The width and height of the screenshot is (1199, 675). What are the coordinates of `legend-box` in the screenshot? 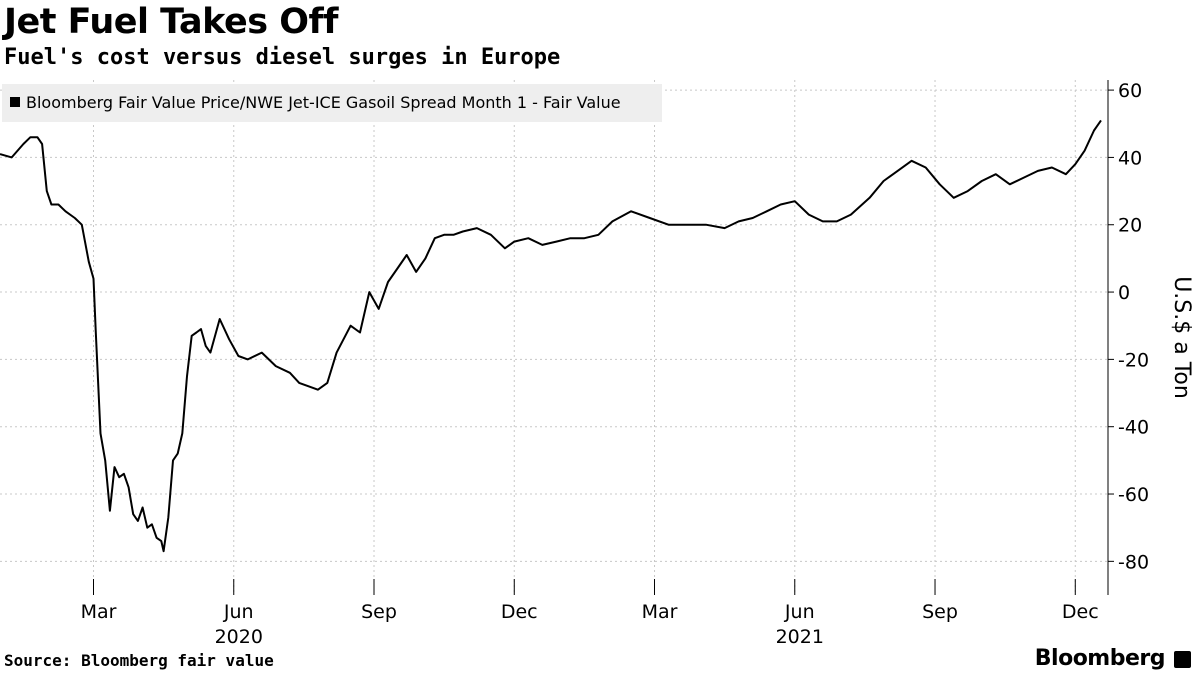 It's located at (332, 103).